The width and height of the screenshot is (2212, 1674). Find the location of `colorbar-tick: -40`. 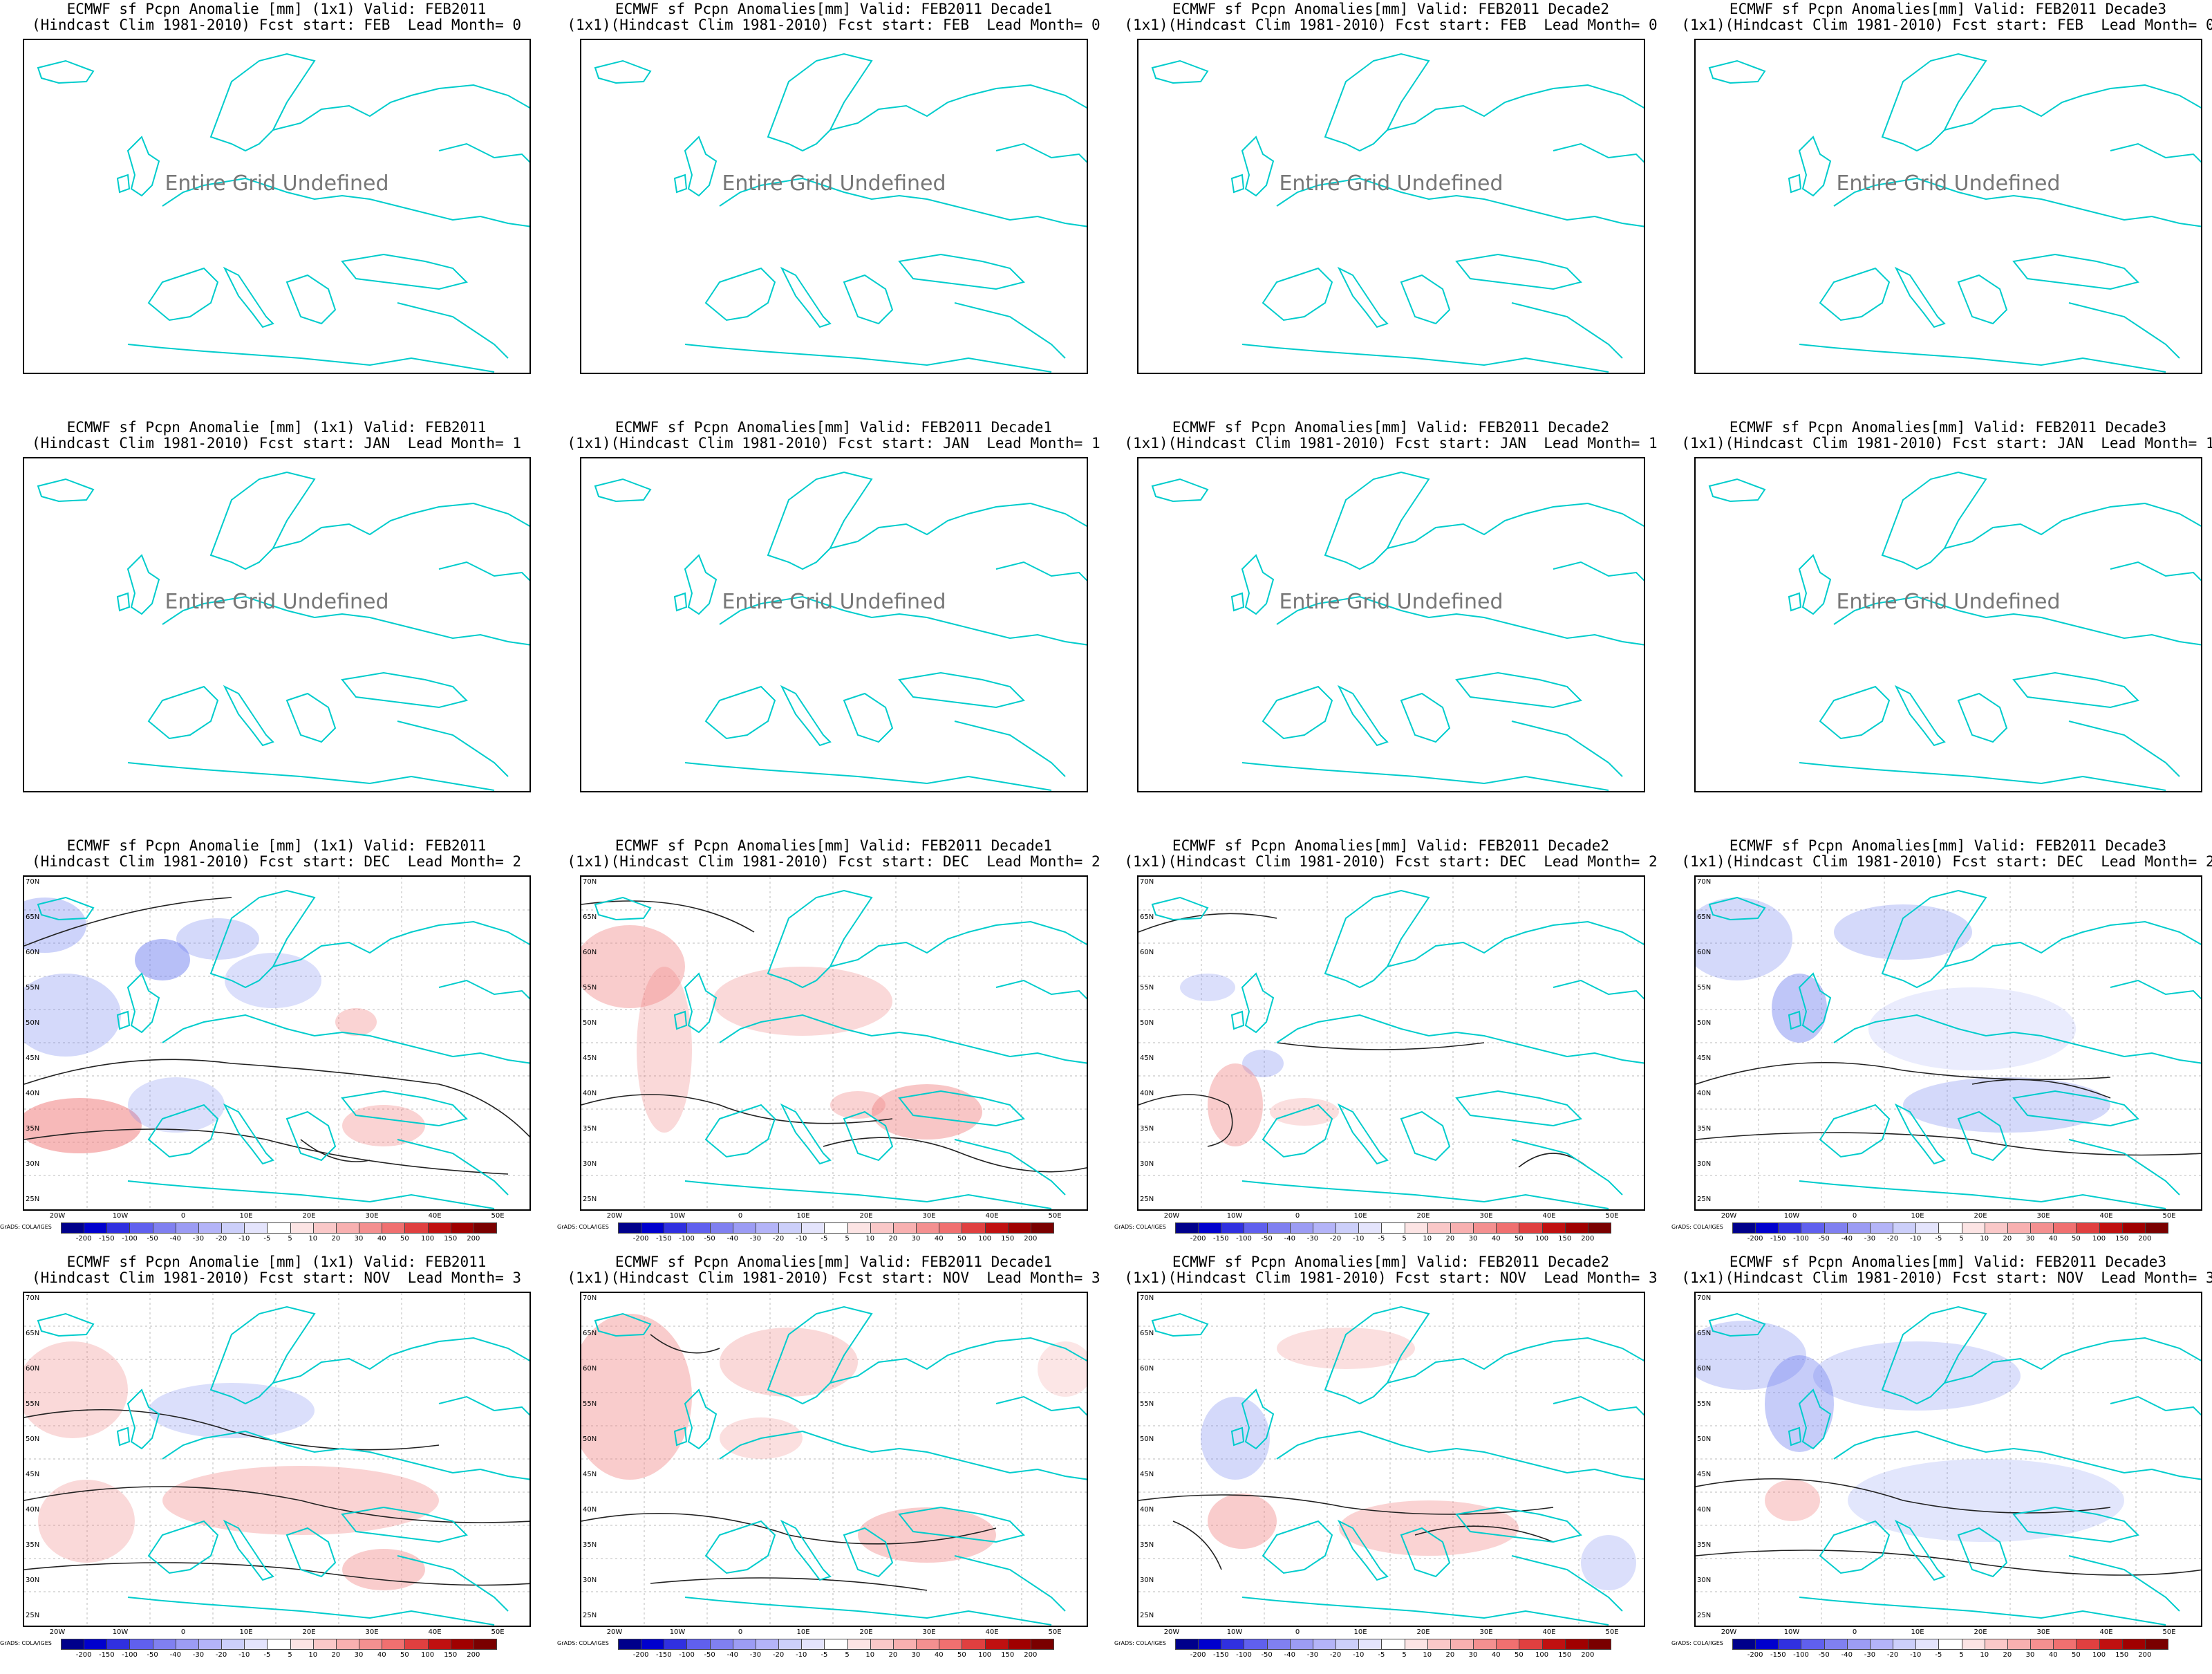

colorbar-tick: -40 is located at coordinates (1847, 1239).